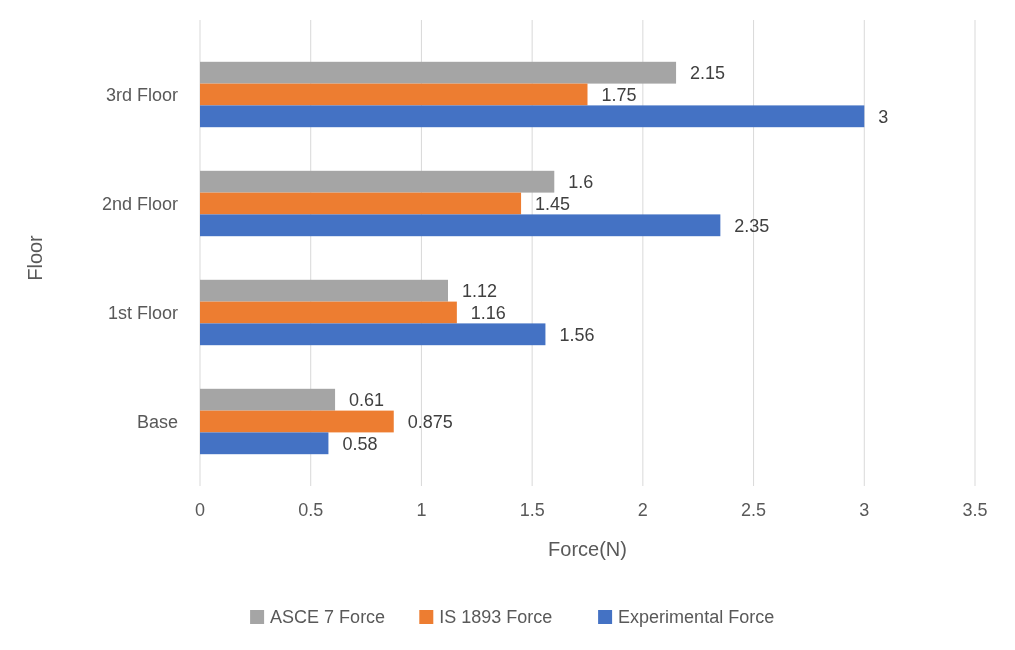  I want to click on legend-label: ASCE 7 Force, so click(328, 617).